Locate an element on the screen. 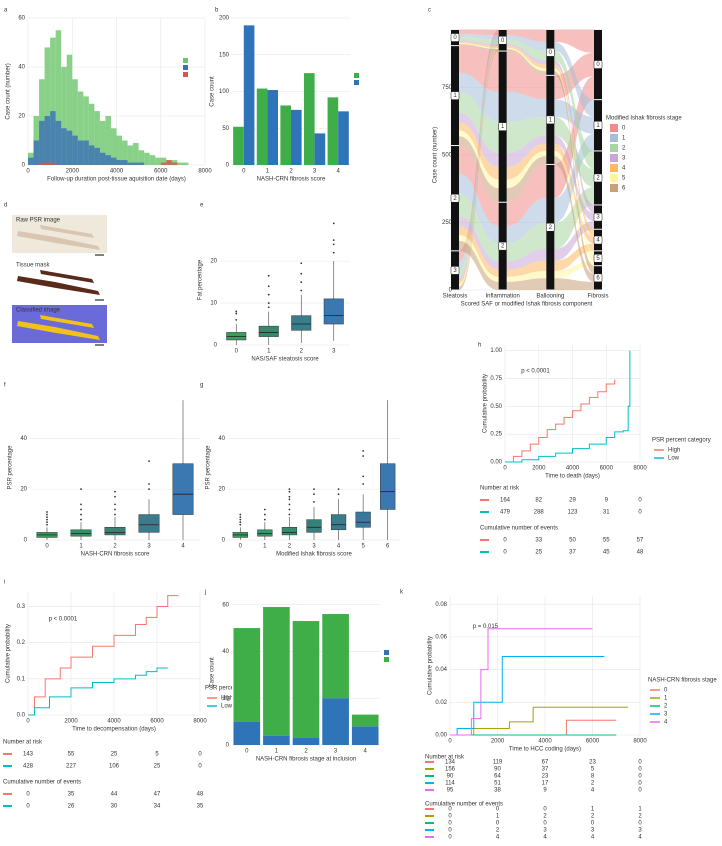 The image size is (722, 846). table-cell: 2 is located at coordinates (498, 831).